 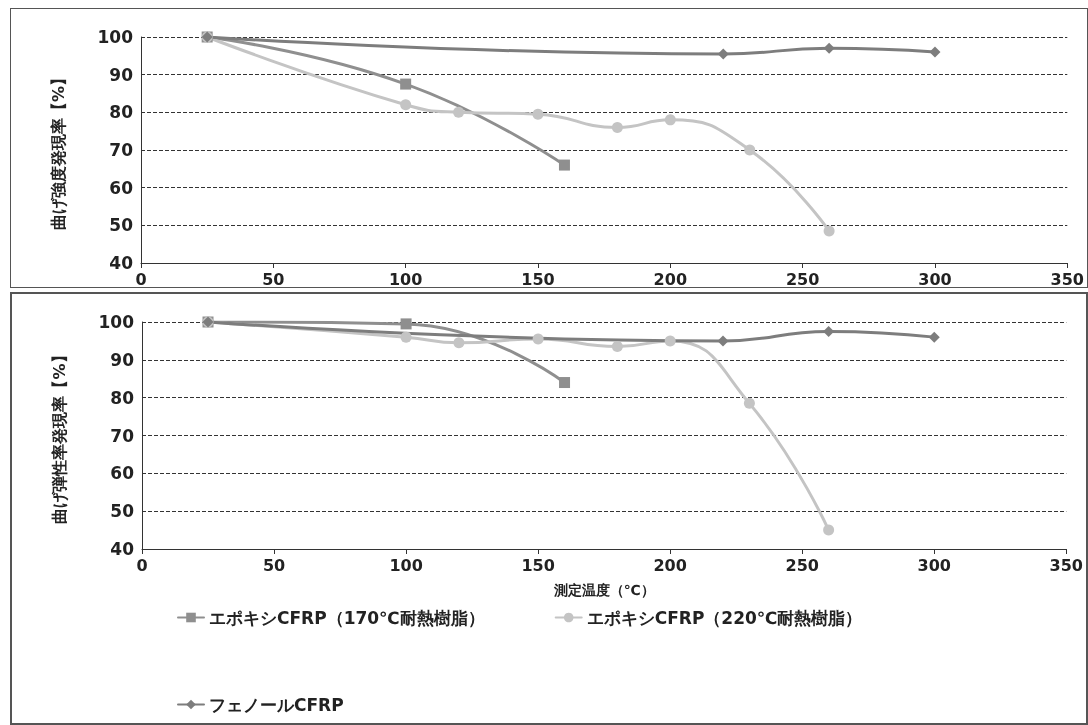 I want to click on legend-label: フェノールCFRP, so click(x=276, y=704).